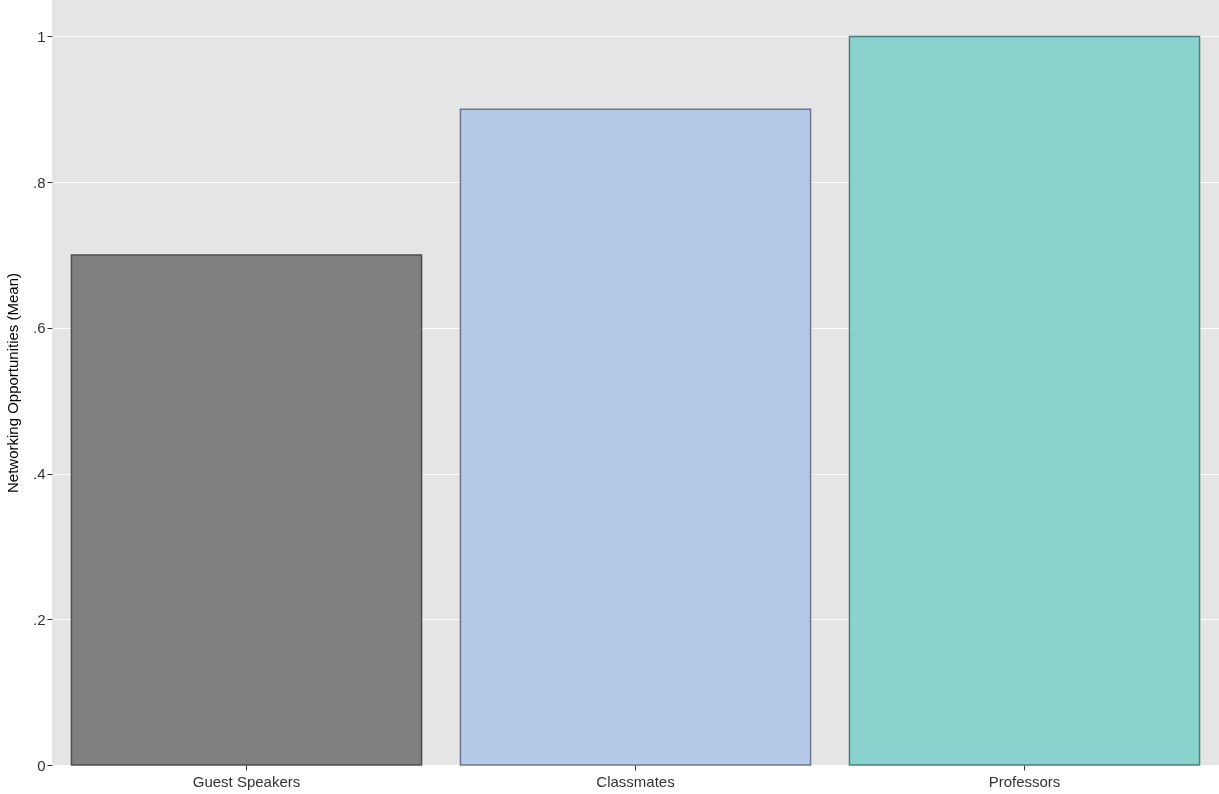  What do you see at coordinates (635, 781) in the screenshot?
I see `x-tick-label: Classmates` at bounding box center [635, 781].